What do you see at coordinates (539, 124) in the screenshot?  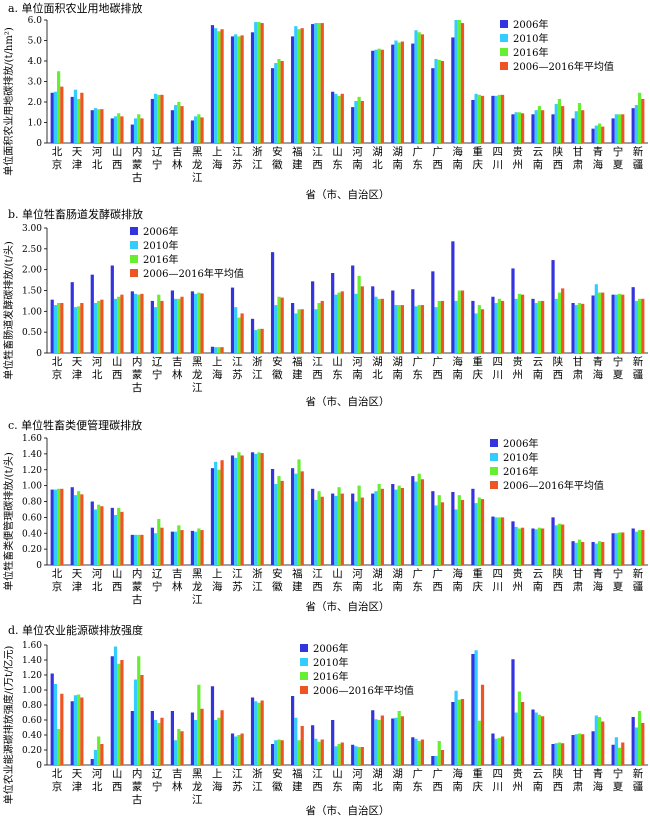 I see `bar-云南-2` at bounding box center [539, 124].